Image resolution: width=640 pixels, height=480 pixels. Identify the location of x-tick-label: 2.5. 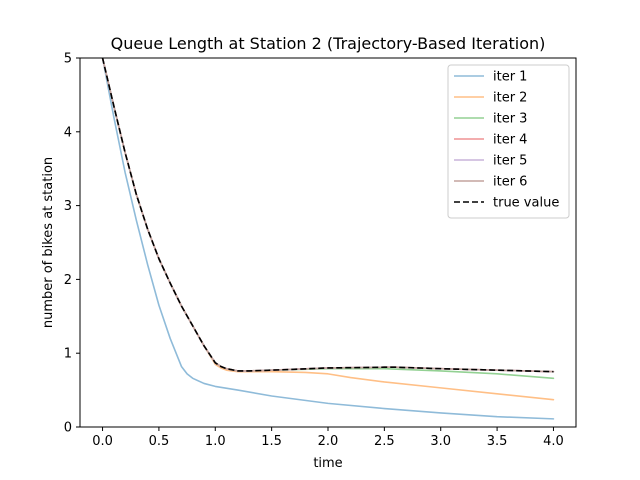
(384, 441).